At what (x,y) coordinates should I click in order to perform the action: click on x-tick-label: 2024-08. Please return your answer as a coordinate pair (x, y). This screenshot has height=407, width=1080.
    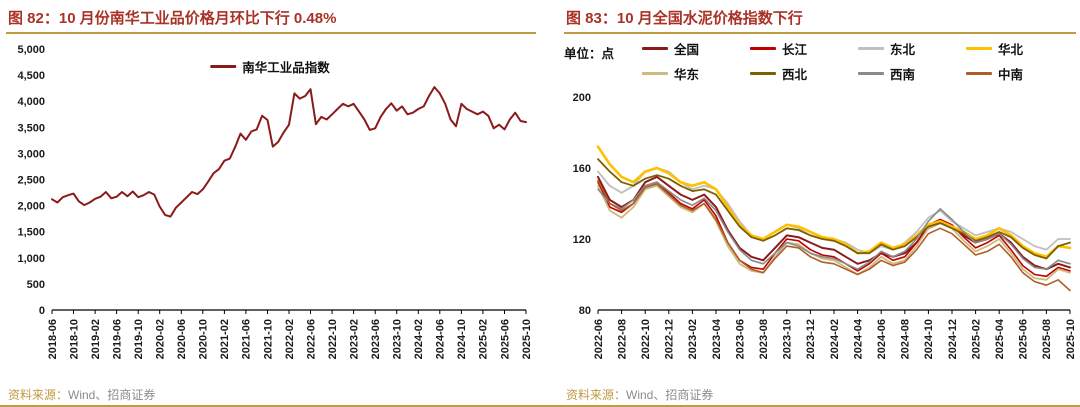
    Looking at the image, I should click on (906, 339).